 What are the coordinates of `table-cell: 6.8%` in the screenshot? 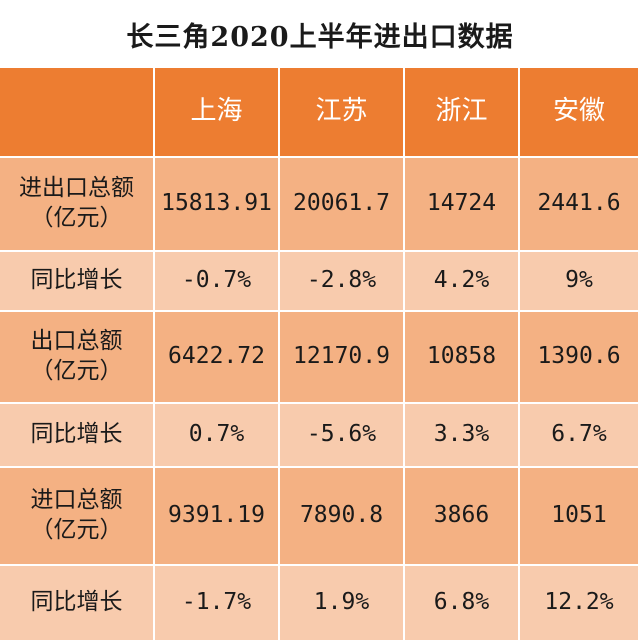 It's located at (462, 604).